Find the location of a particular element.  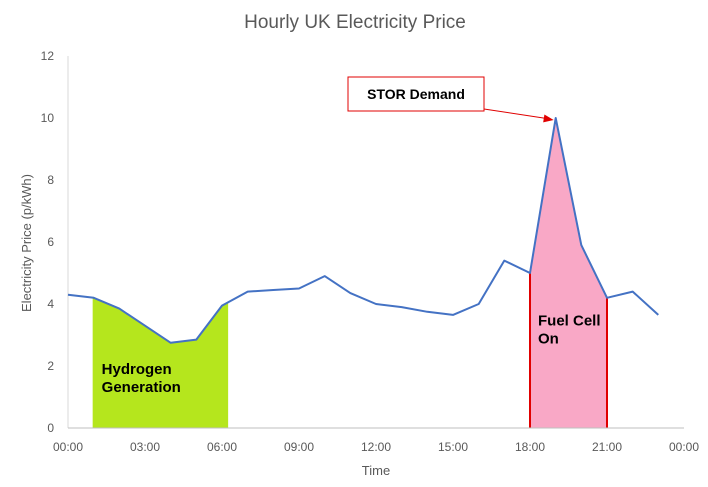

annotation-text: STOR Demand is located at coordinates (416, 94).